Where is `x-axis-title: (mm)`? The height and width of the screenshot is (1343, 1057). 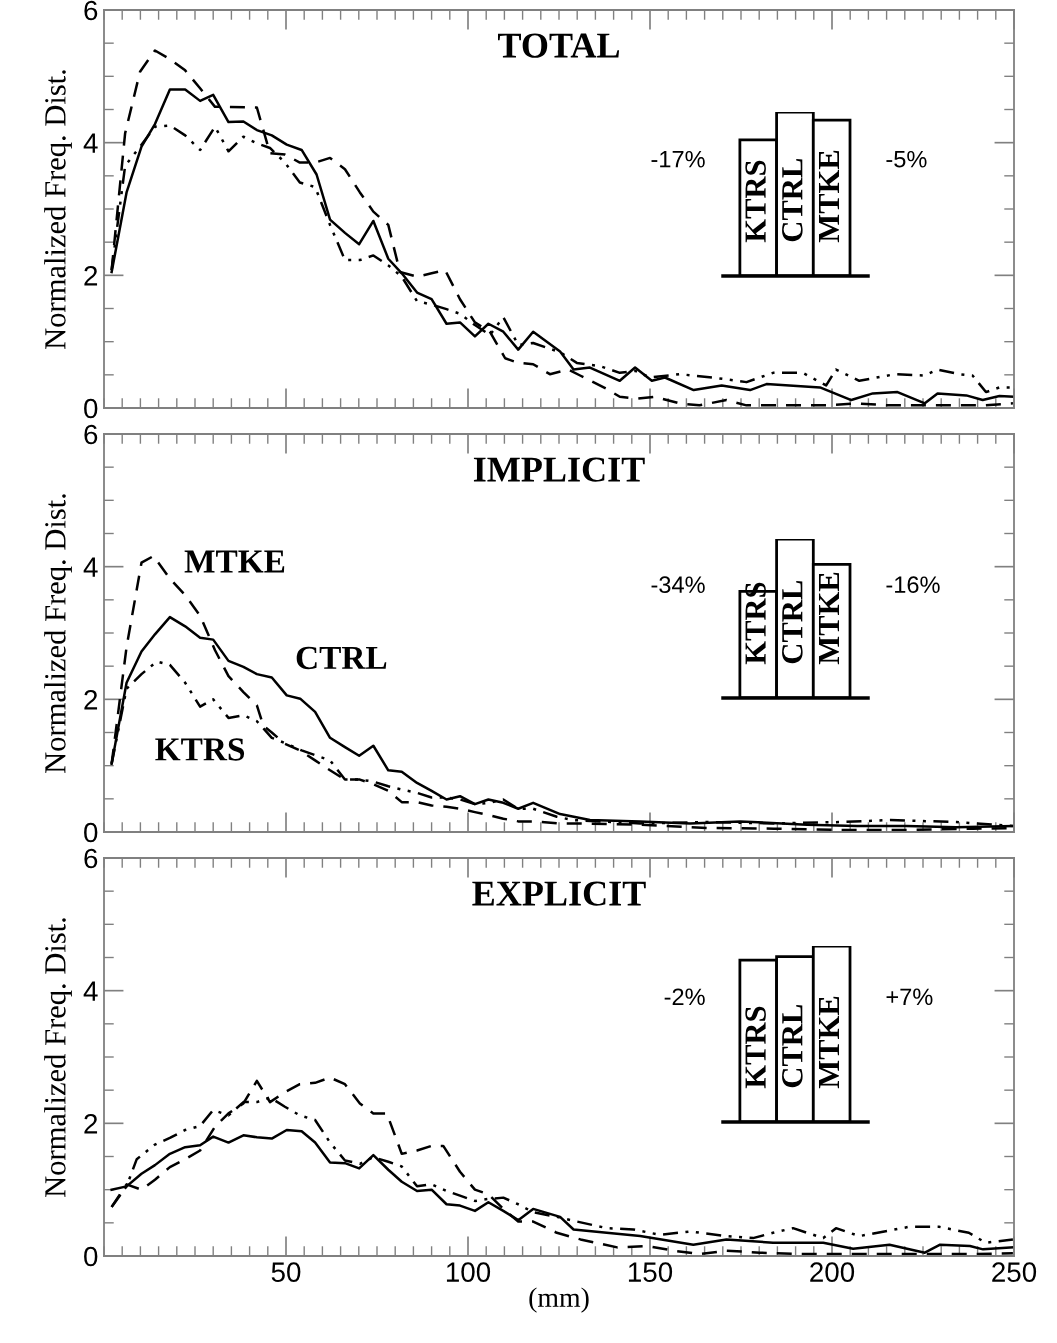 x-axis-title: (mm) is located at coordinates (559, 1300).